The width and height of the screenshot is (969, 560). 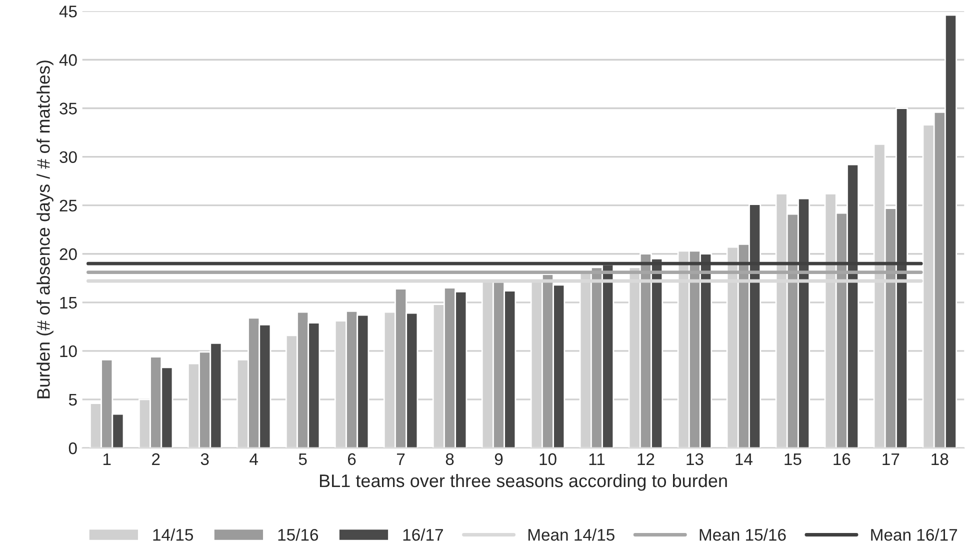 I want to click on y-tick-label: 0, so click(x=72, y=448).